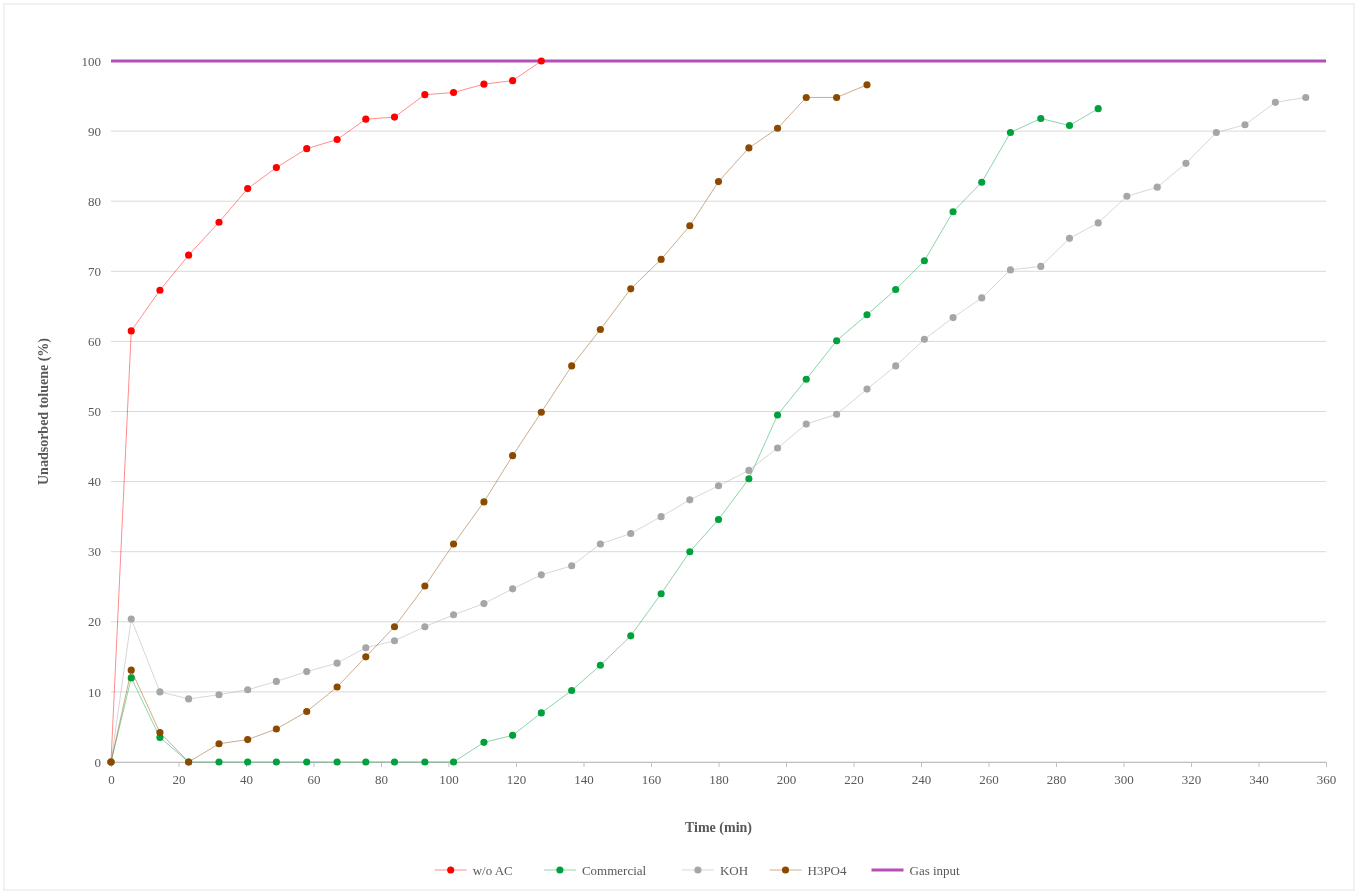 The height and width of the screenshot is (894, 1359). Describe the element at coordinates (91, 61) in the screenshot. I see `y-tick-label: 100` at that location.